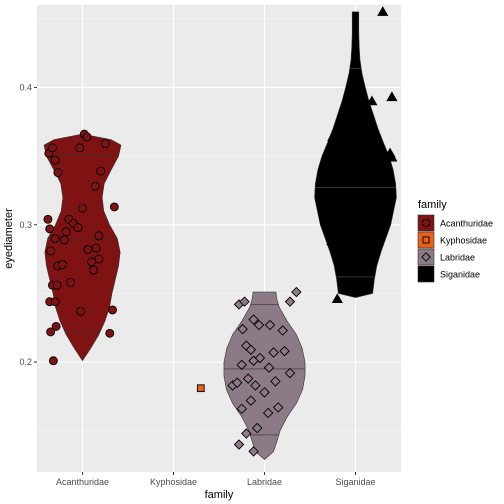 The height and width of the screenshot is (504, 504). What do you see at coordinates (426, 273) in the screenshot?
I see `legend-key-triangle-icon` at bounding box center [426, 273].